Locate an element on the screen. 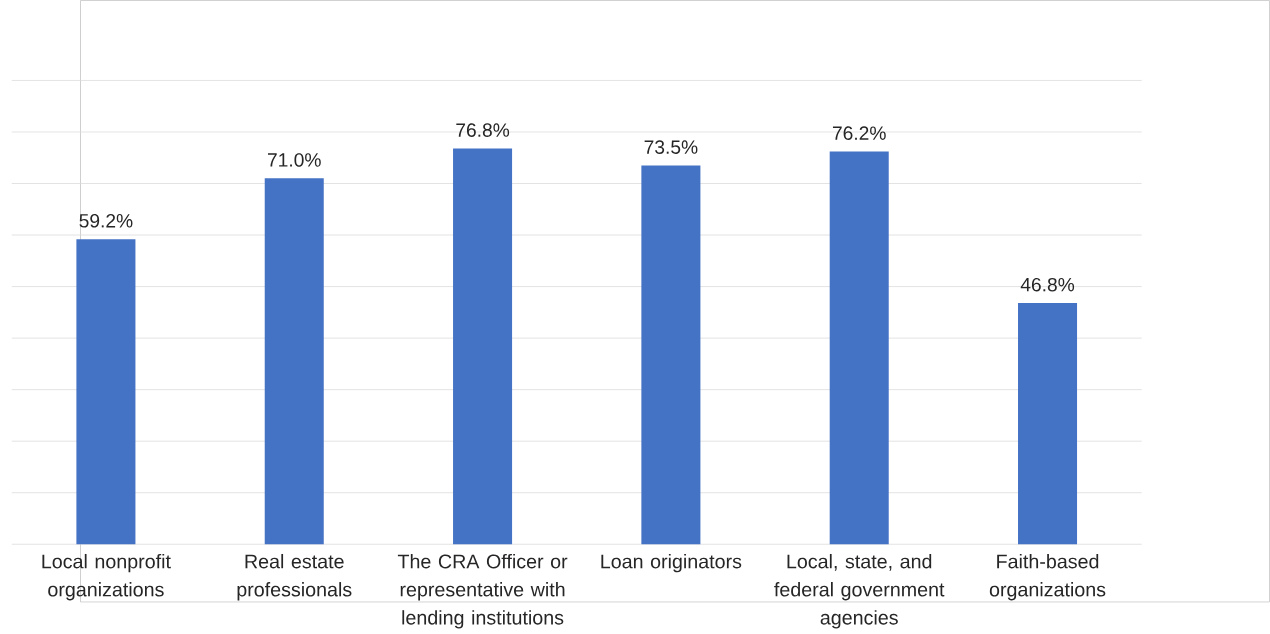 The image size is (1270, 634). x-tick-label: Local nonprofit organizations is located at coordinates (106, 577).